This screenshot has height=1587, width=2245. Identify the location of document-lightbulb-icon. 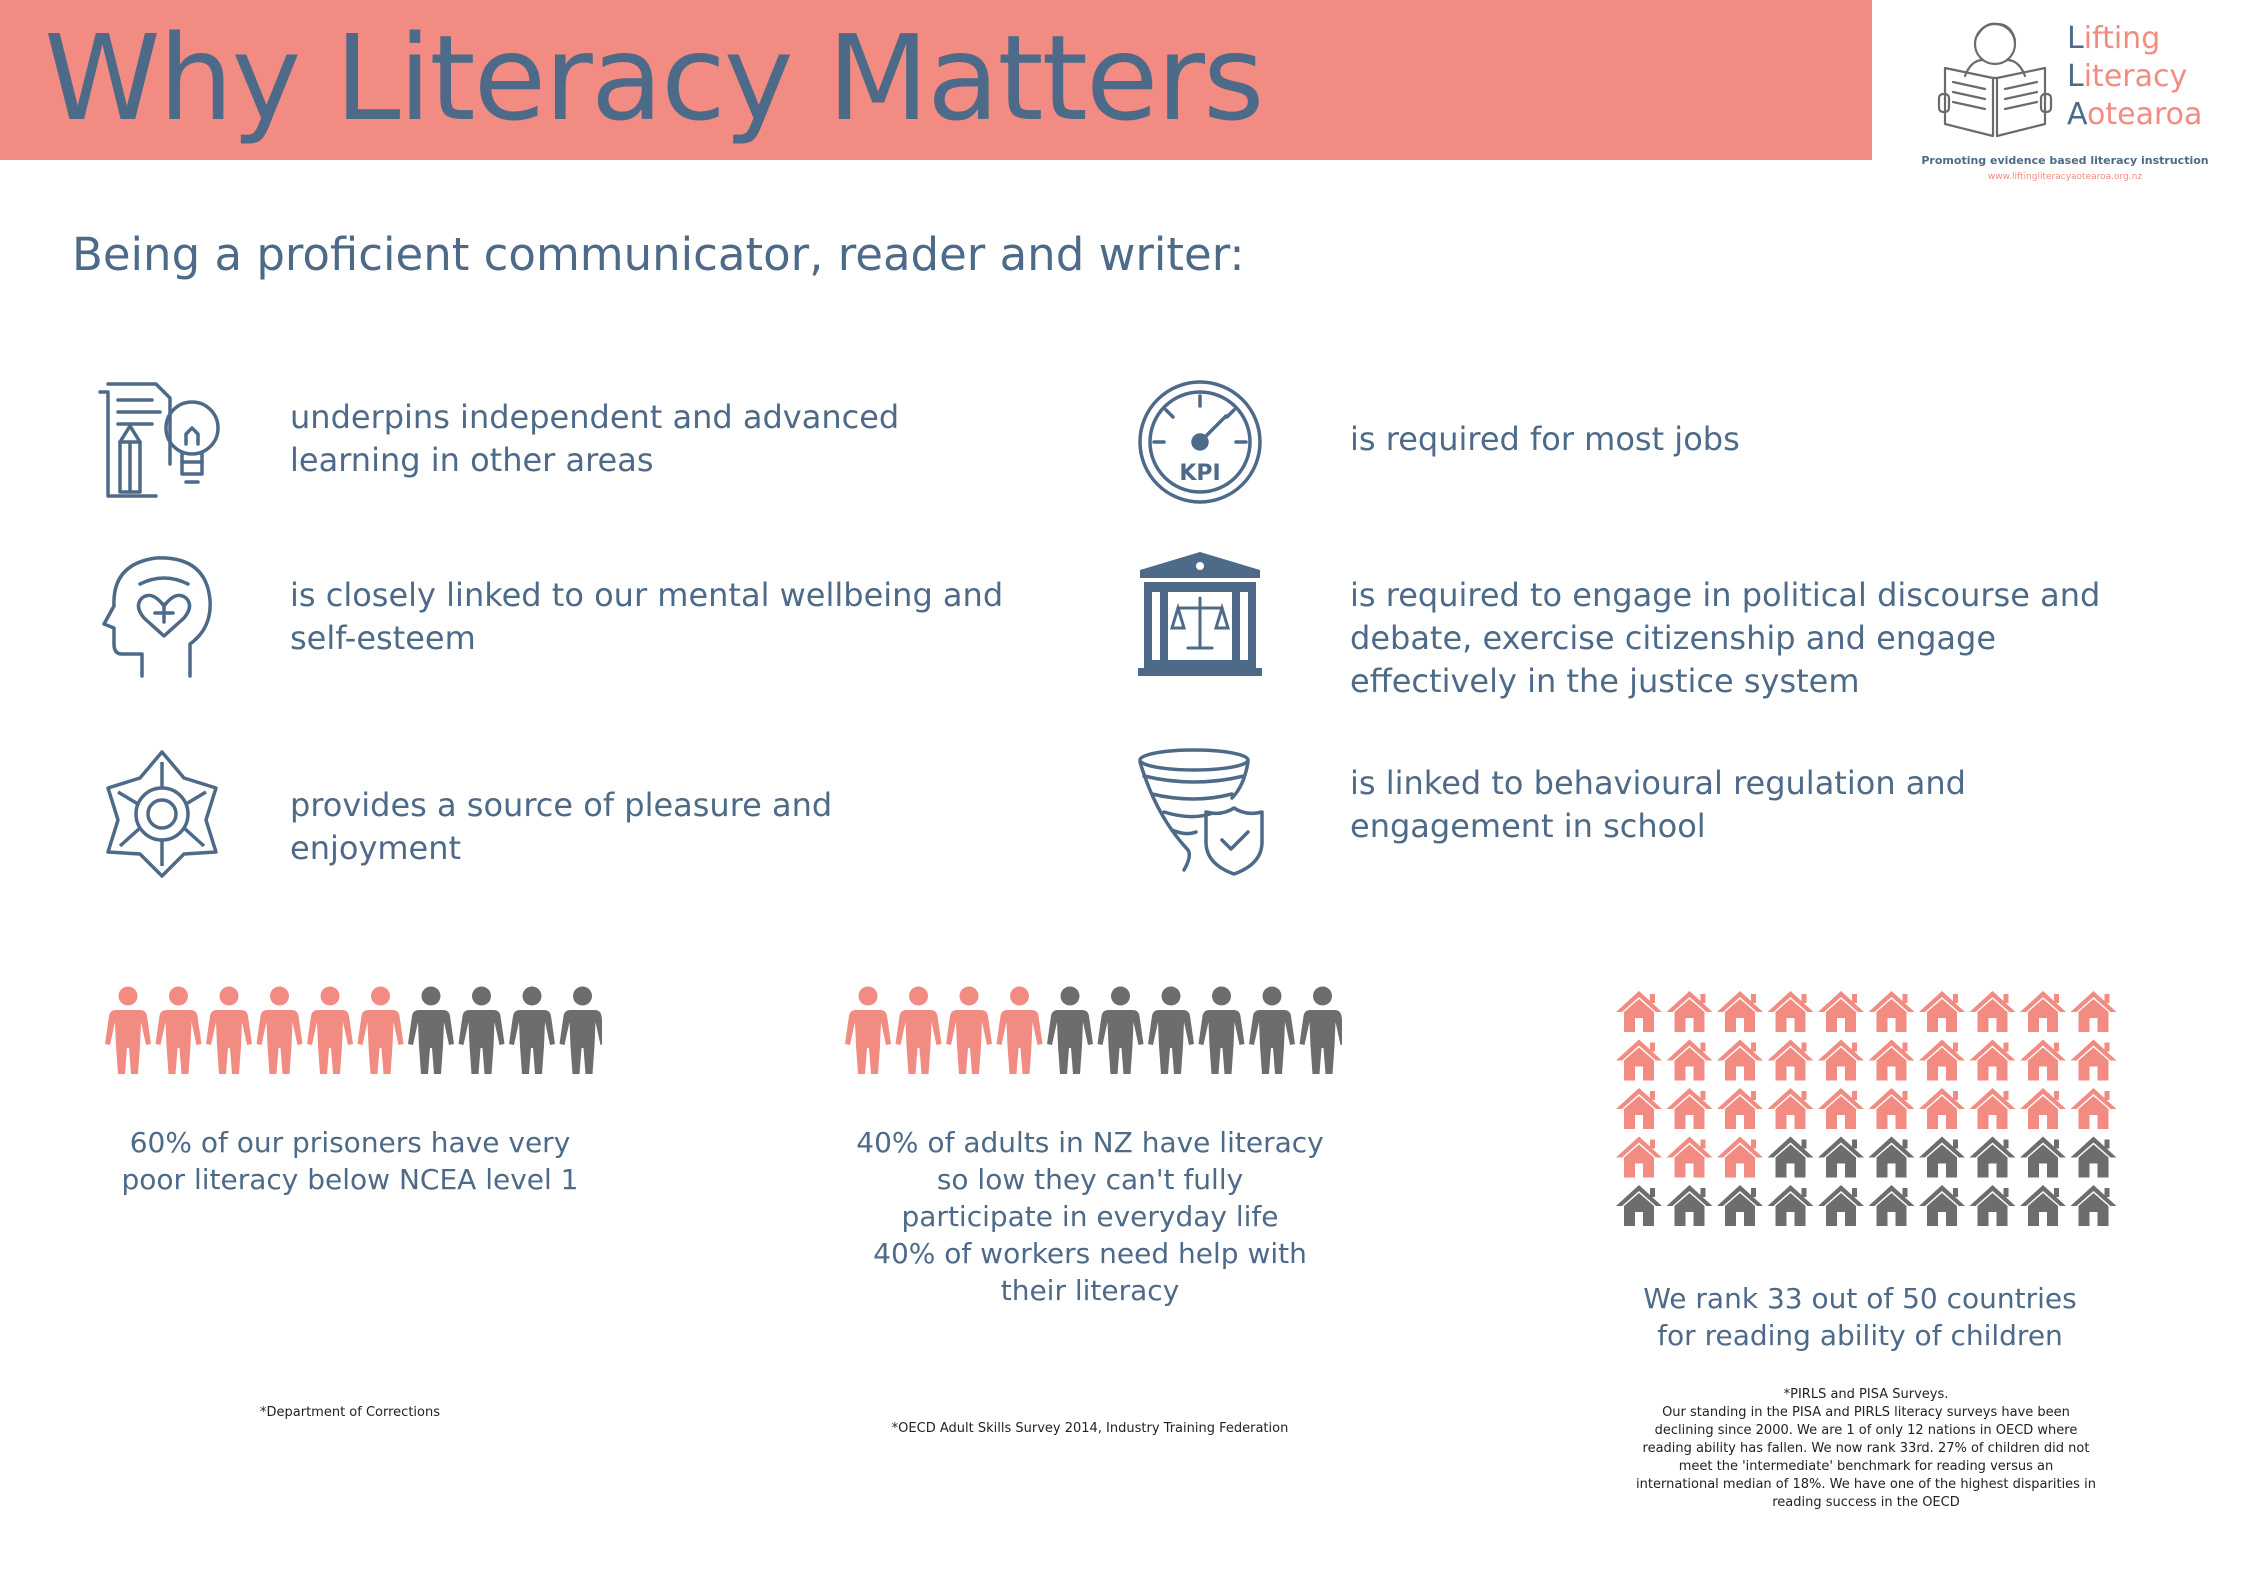
(159, 440).